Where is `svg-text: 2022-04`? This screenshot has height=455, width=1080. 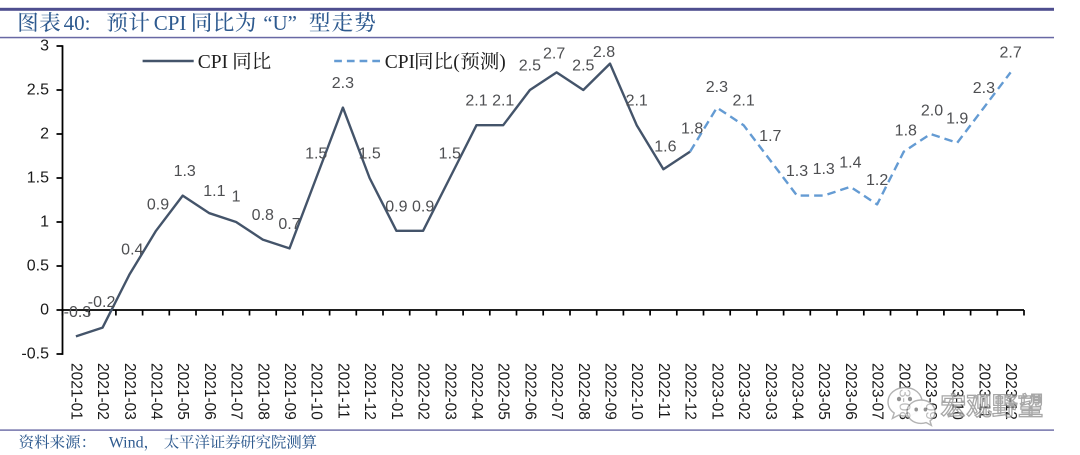 svg-text: 2022-04 is located at coordinates (476, 391).